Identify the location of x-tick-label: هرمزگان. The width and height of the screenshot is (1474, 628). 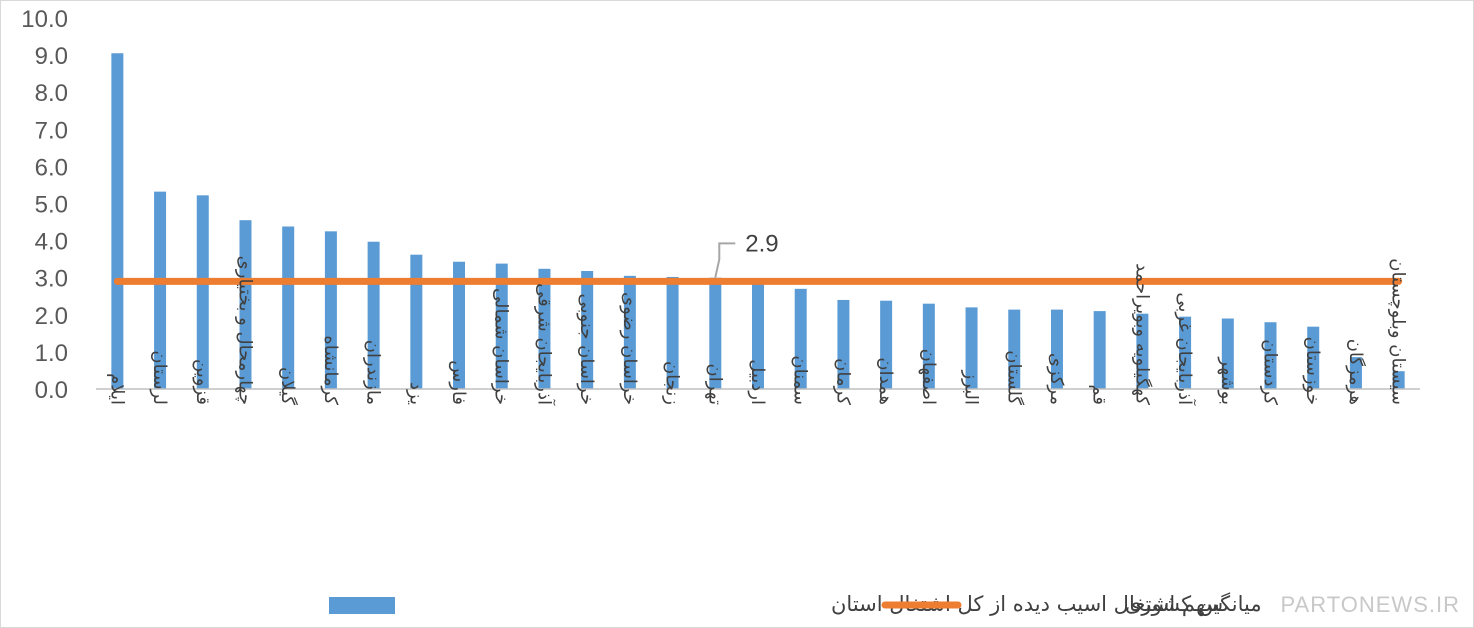
(1356, 372).